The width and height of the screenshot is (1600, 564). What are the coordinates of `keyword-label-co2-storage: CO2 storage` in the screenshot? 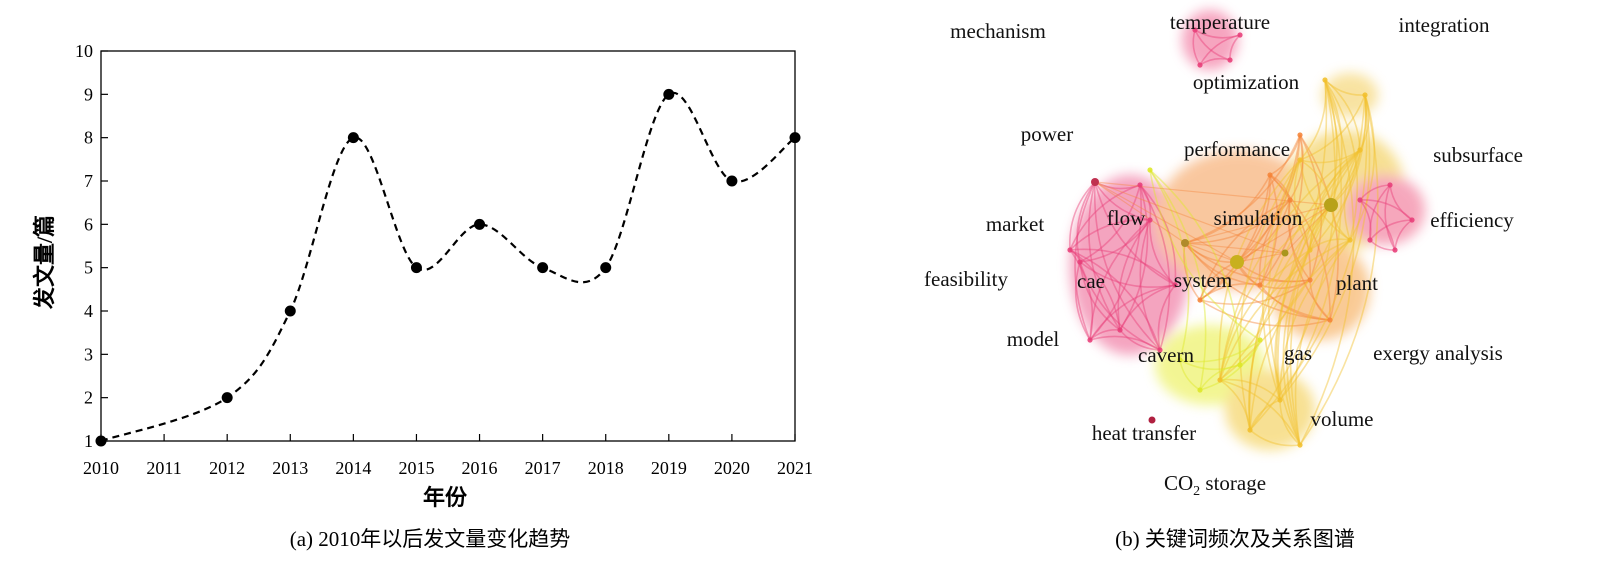 It's located at (1215, 485).